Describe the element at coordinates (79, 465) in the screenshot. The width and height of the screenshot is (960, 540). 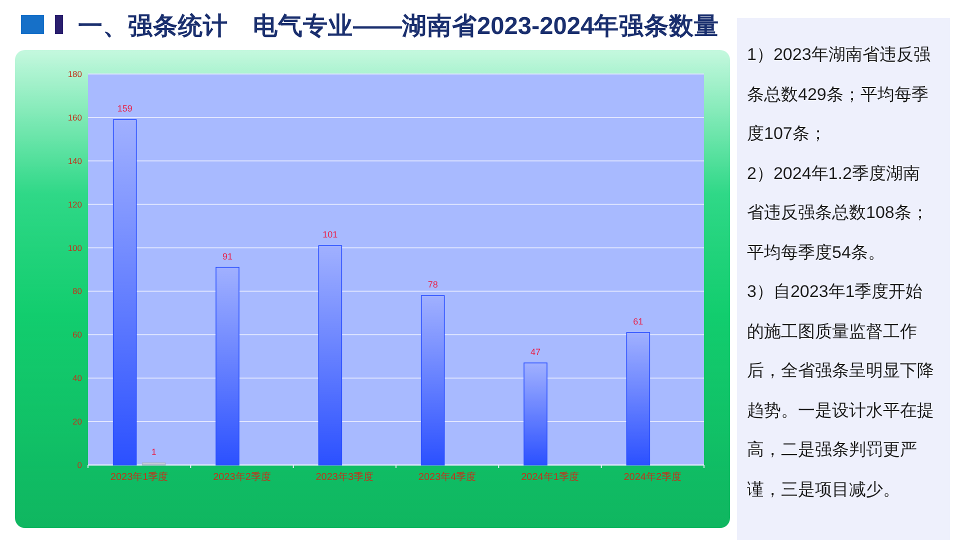
I see `y-tick-label: 0` at that location.